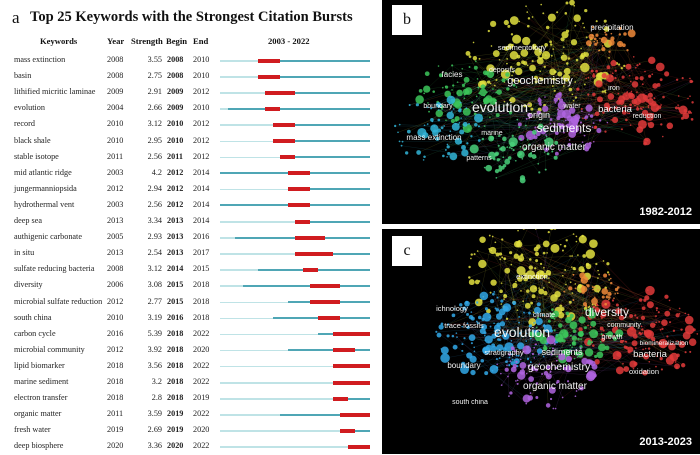 The height and width of the screenshot is (455, 700). Describe the element at coordinates (201, 333) in the screenshot. I see `end-cell: 2022` at that location.